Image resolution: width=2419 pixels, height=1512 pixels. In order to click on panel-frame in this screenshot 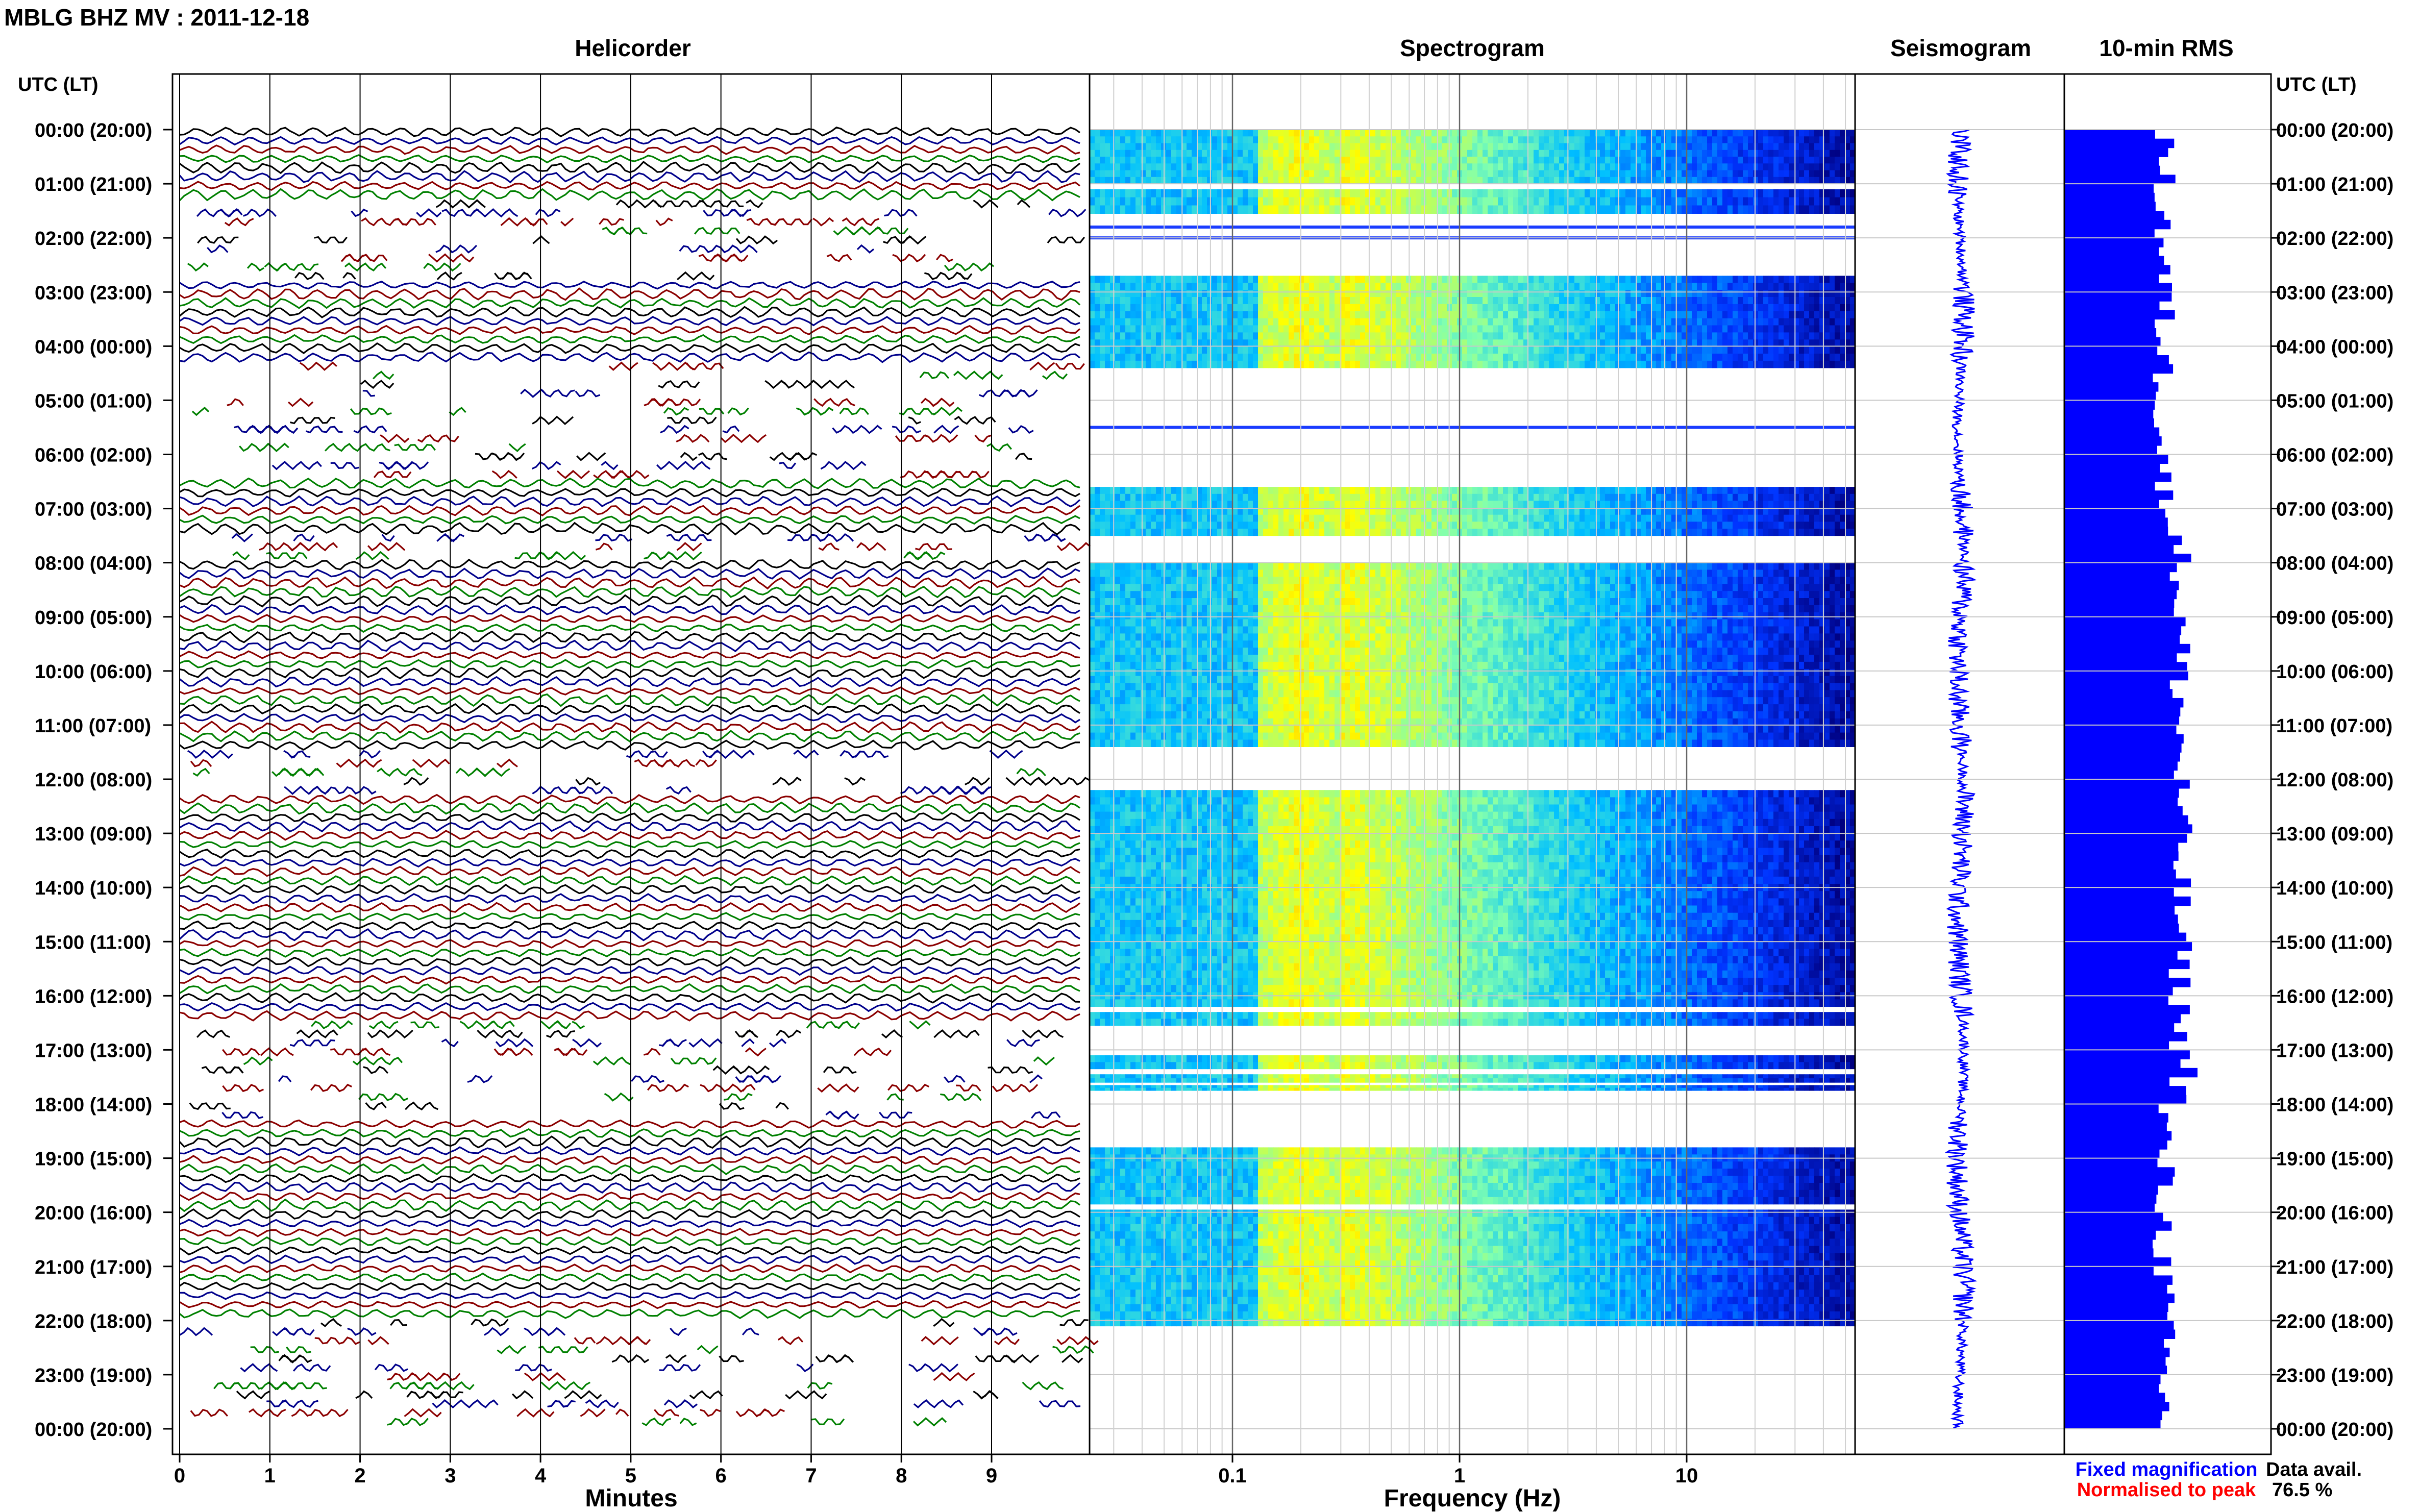, I will do `click(2167, 764)`.